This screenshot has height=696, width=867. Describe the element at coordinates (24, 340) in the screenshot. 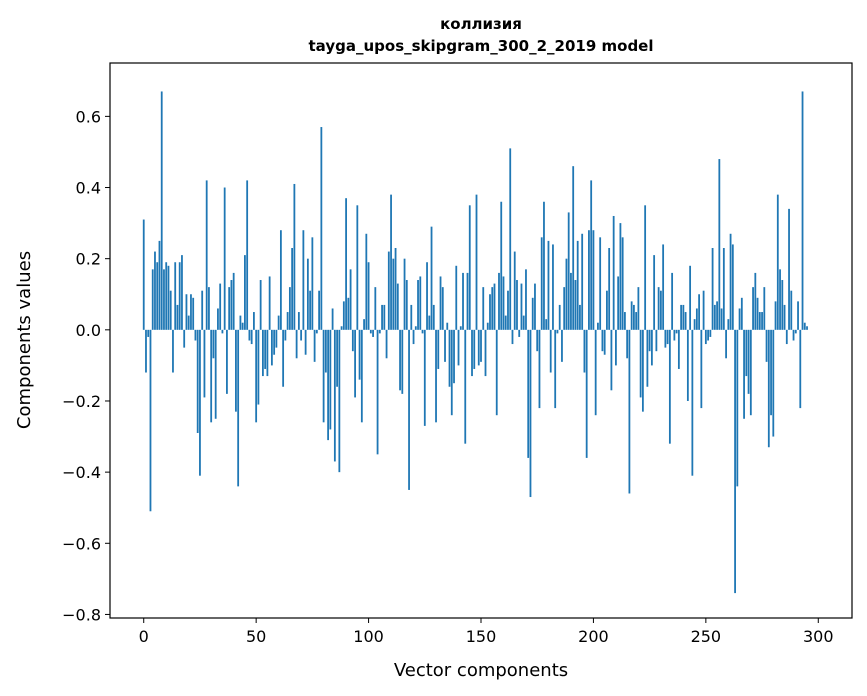

I see `y-axis-label: Components values` at that location.